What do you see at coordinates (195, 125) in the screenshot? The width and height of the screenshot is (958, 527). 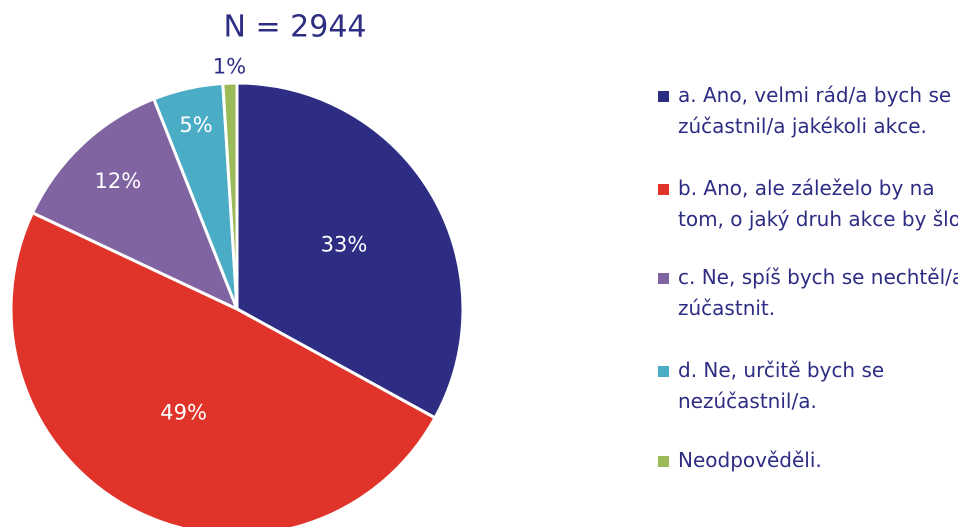 I see `data-label: 5%` at bounding box center [195, 125].